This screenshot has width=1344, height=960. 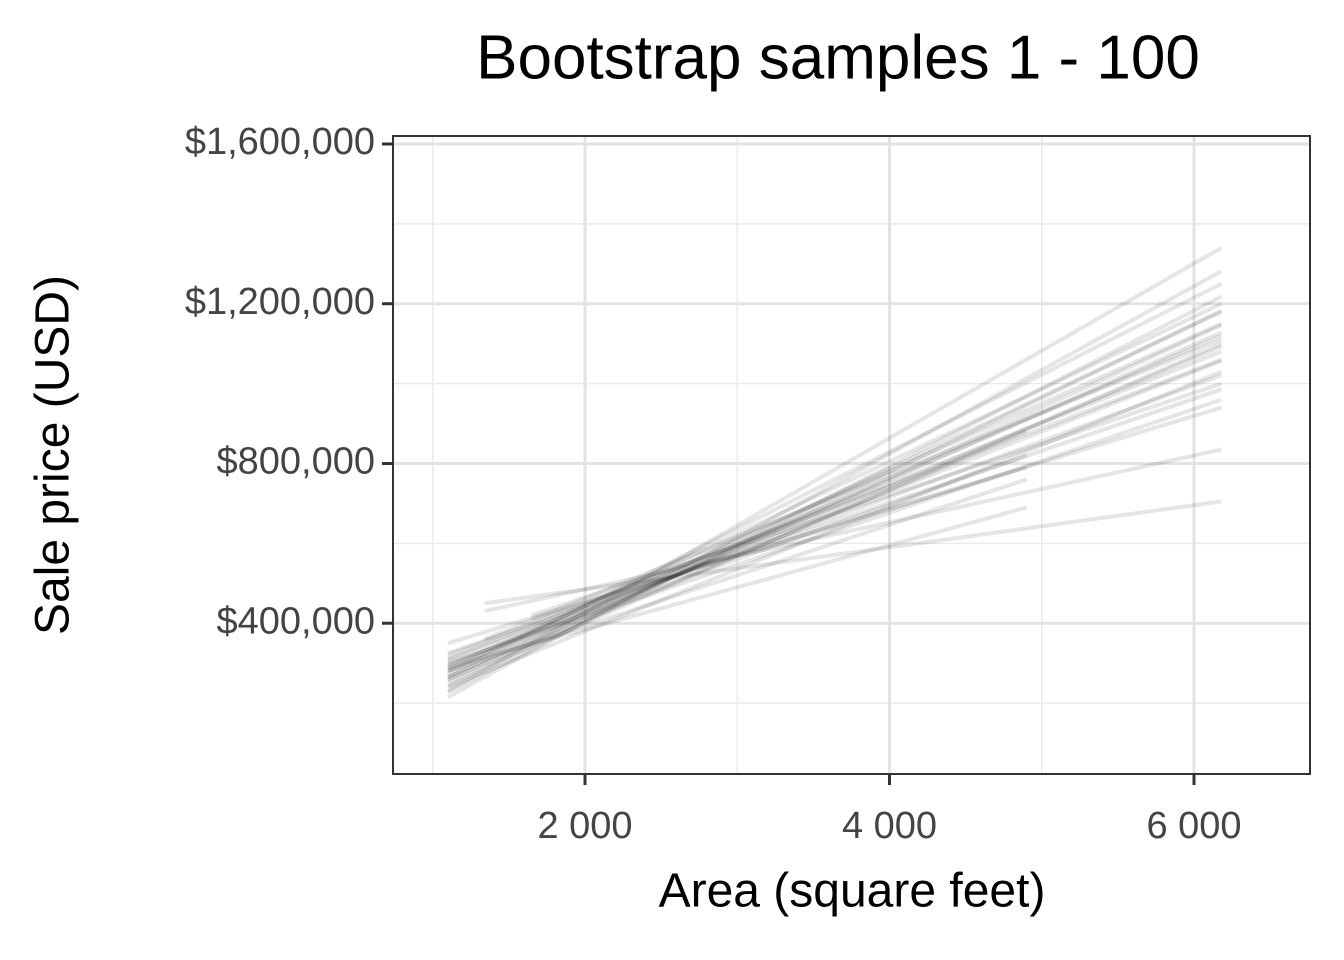 I want to click on y-tick-label: $1,200,000, so click(x=280, y=302).